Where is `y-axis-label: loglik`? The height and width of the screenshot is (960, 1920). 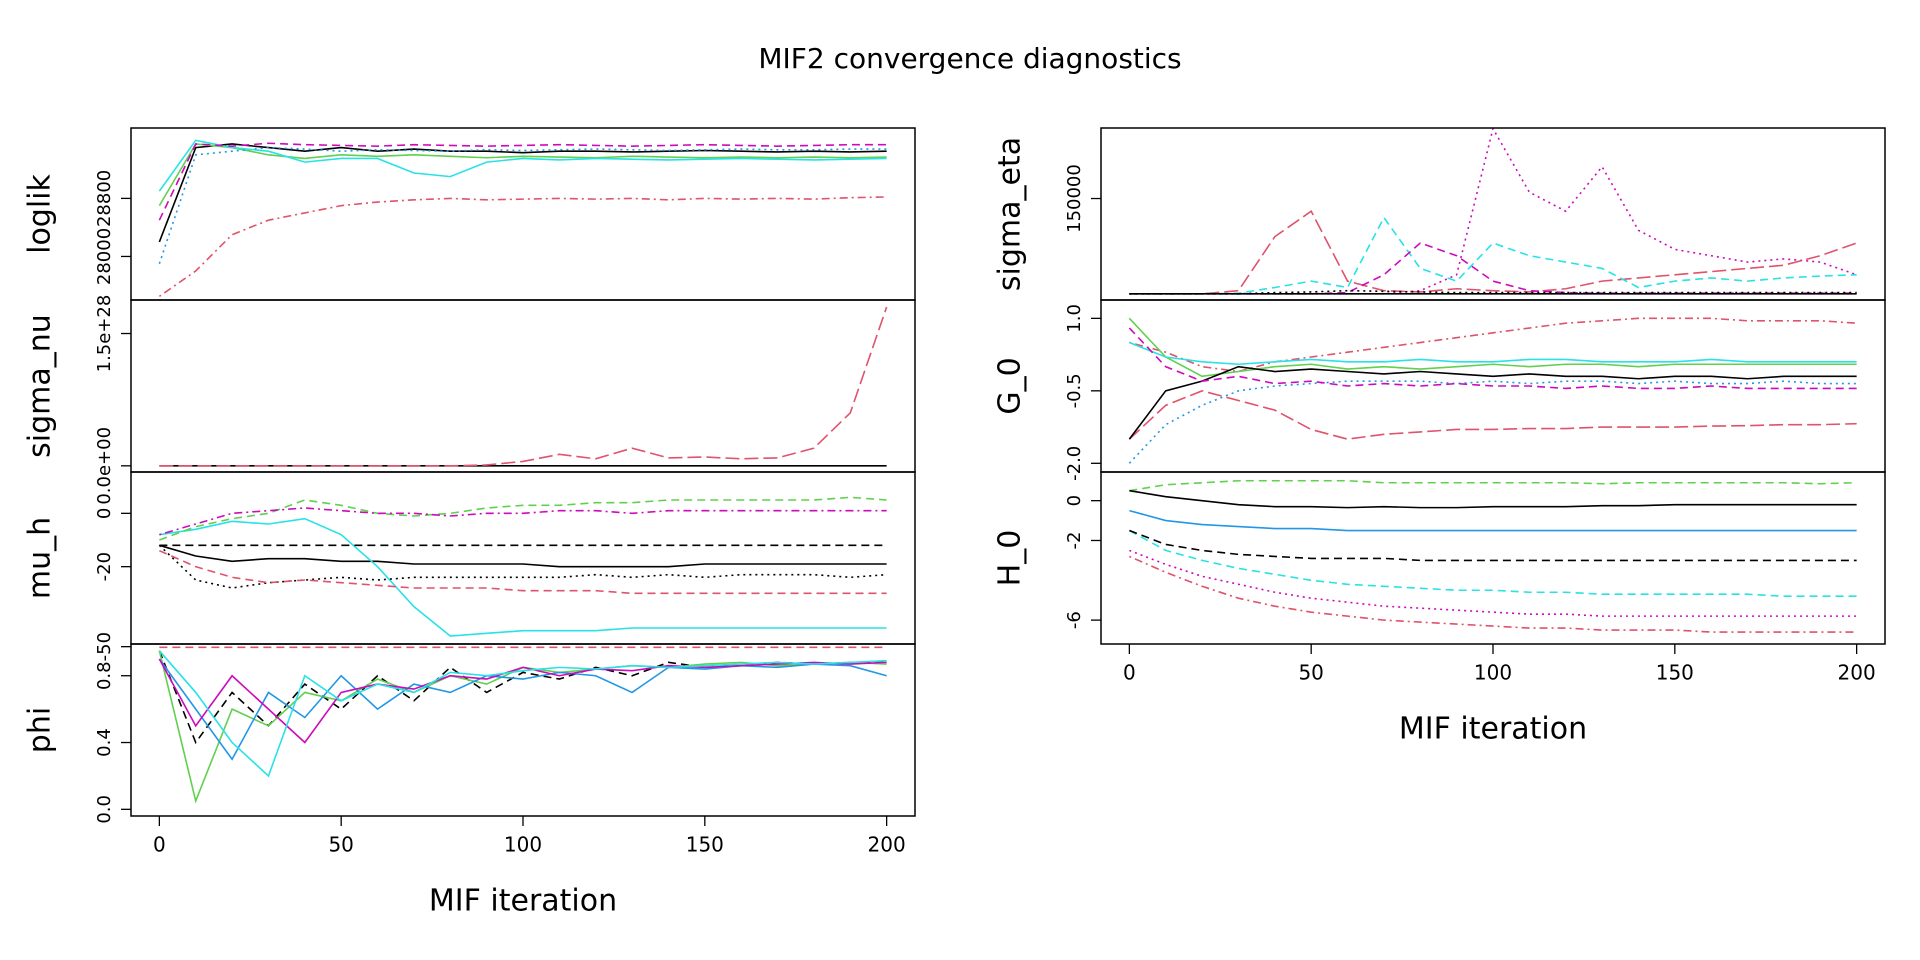 y-axis-label: loglik is located at coordinates (40, 213).